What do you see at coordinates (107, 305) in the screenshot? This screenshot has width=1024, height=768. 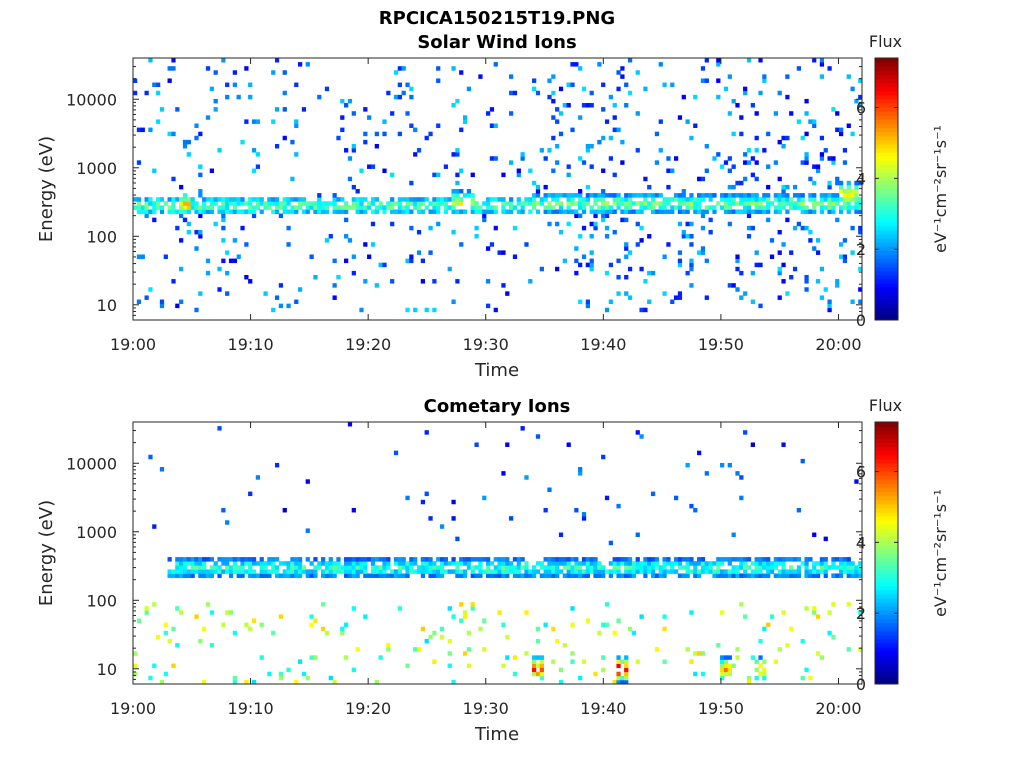 I see `y-tick-label: 10` at bounding box center [107, 305].